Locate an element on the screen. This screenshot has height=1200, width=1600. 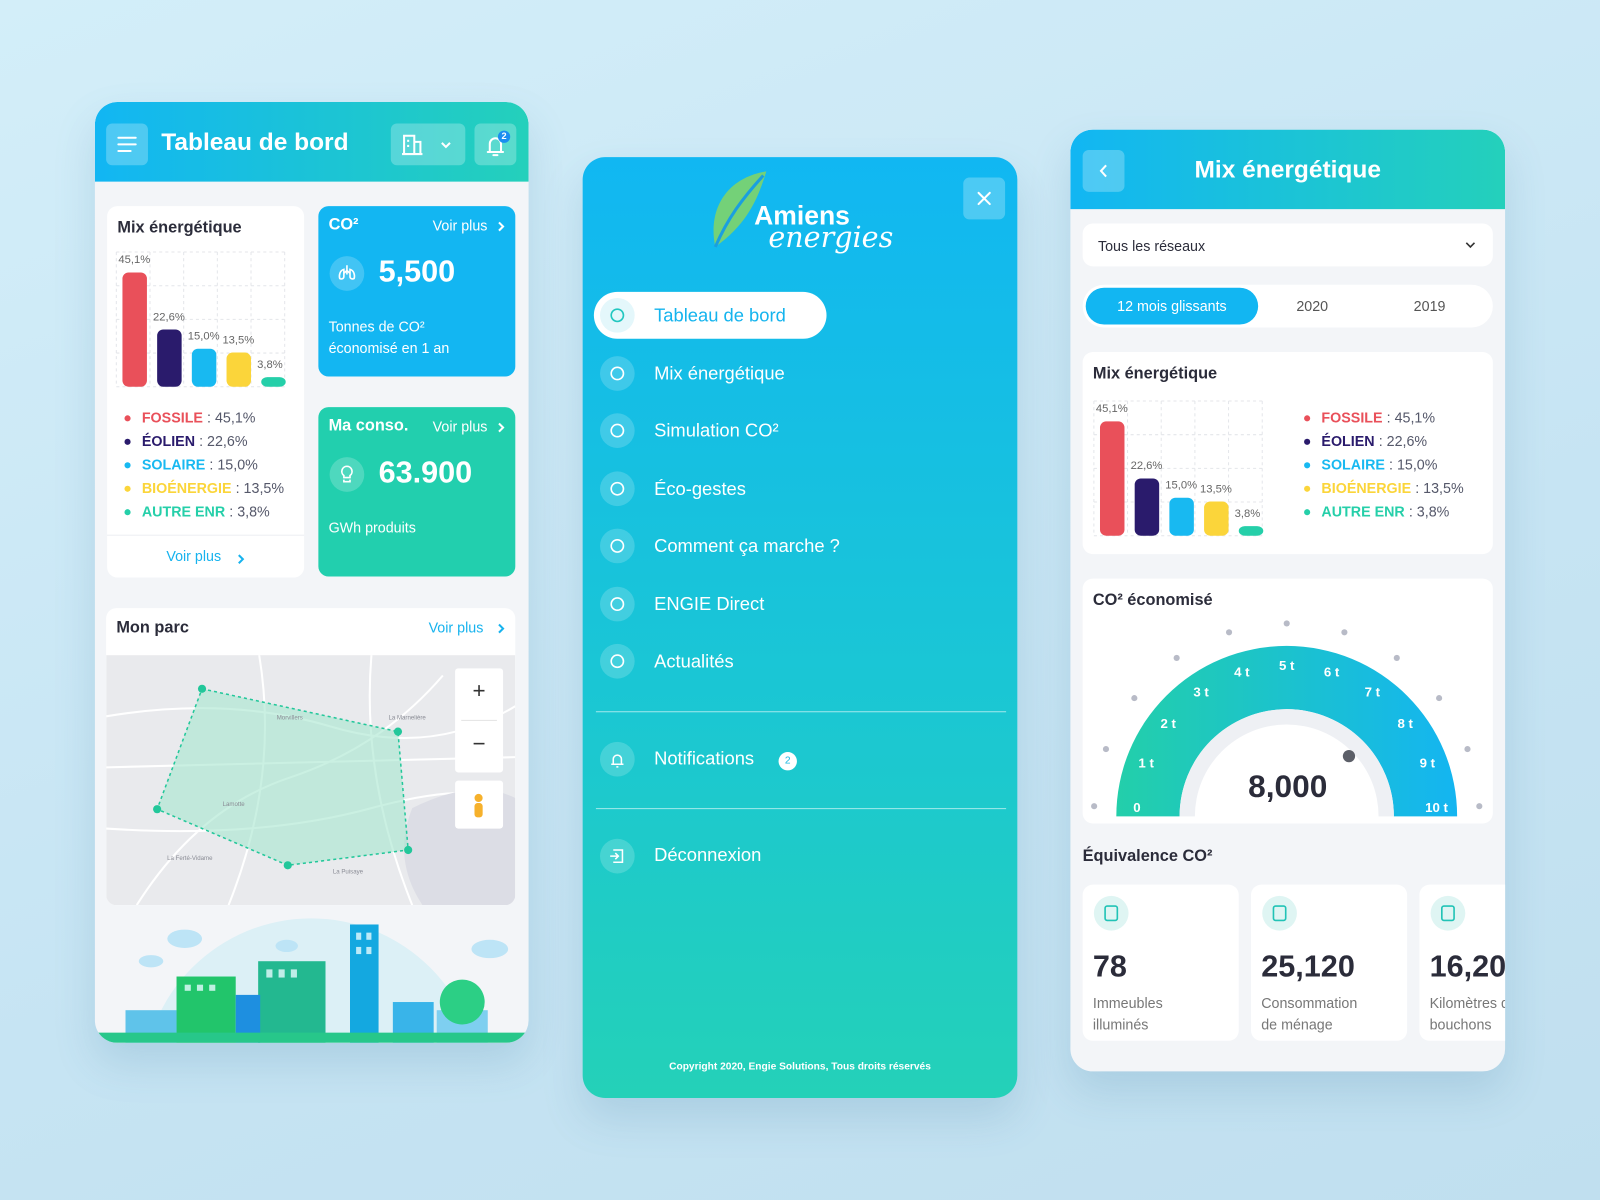
menu-item: Éco-gestes is located at coordinates (700, 488).